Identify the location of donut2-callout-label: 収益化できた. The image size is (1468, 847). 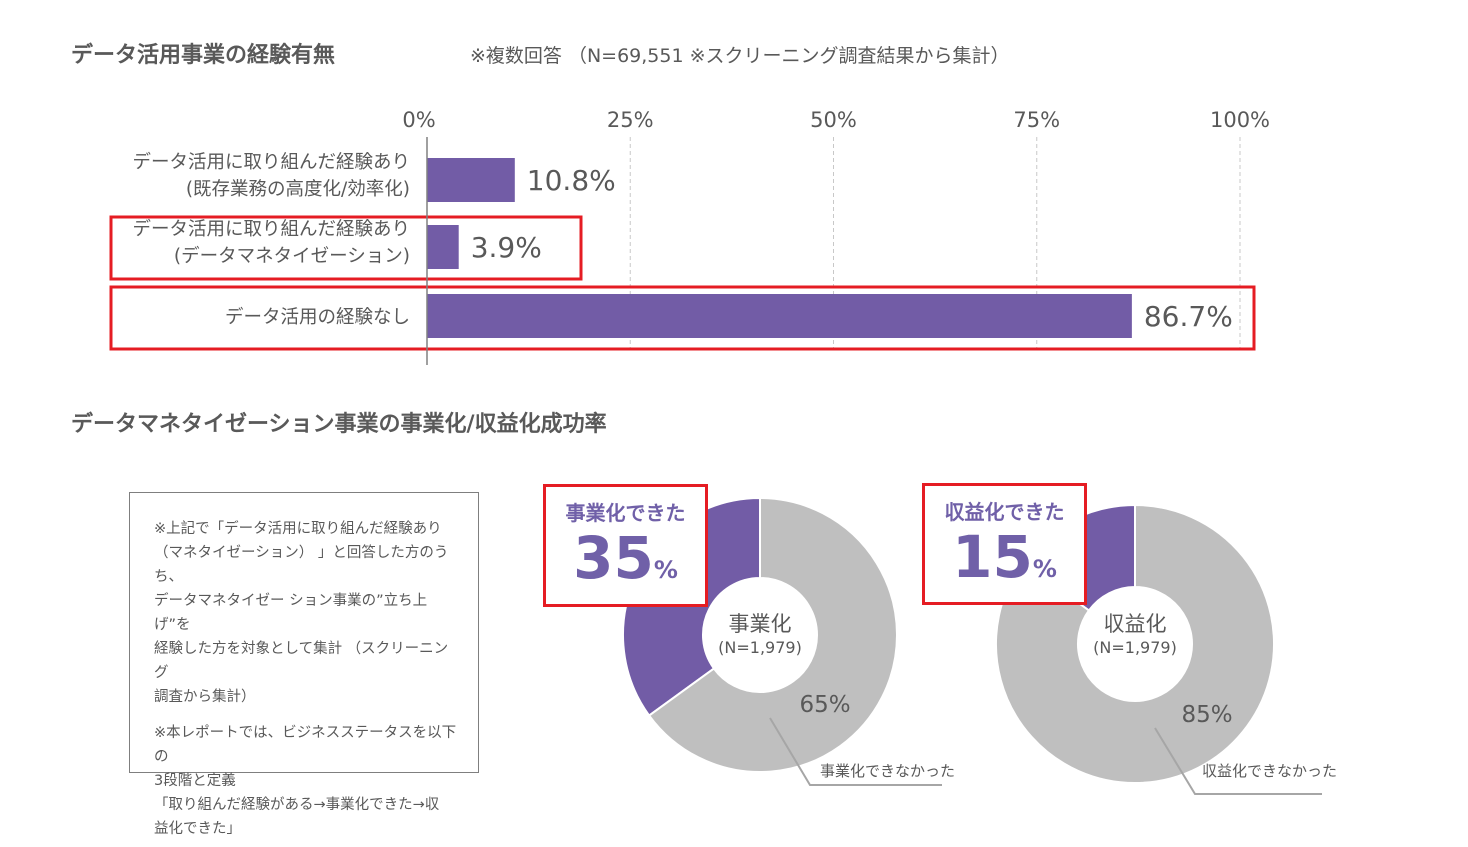
(1004, 512).